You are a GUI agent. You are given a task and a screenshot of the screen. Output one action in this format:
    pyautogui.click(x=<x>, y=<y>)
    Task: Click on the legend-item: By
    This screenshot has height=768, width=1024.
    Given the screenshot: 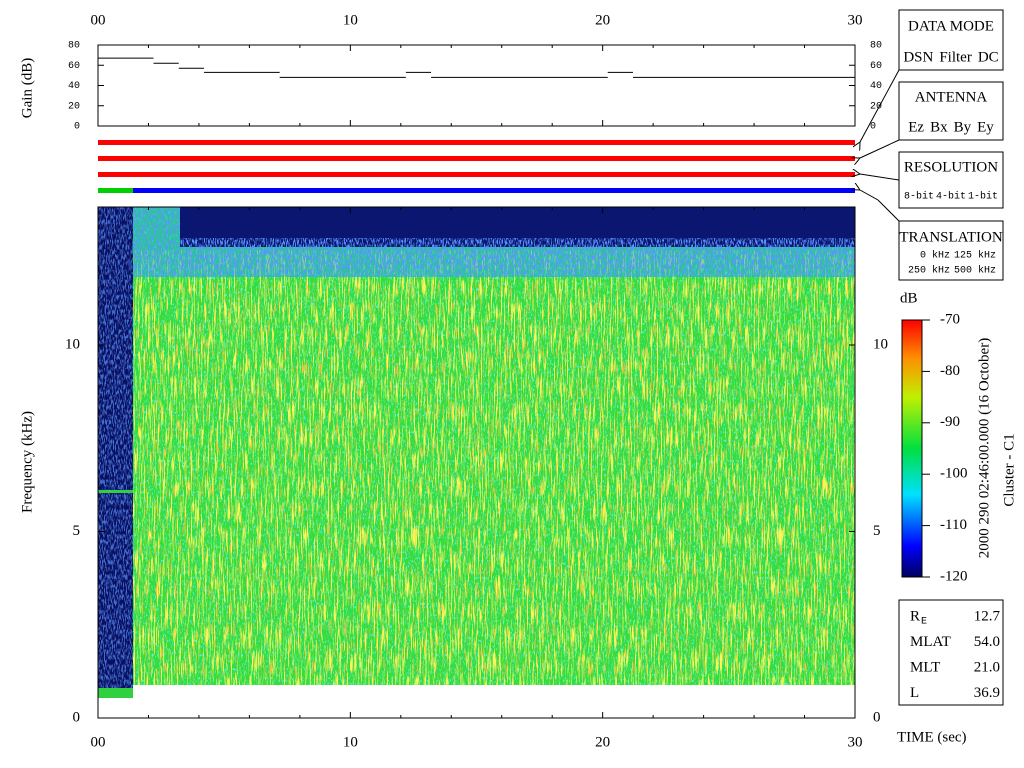 What is the action you would take?
    pyautogui.click(x=963, y=127)
    